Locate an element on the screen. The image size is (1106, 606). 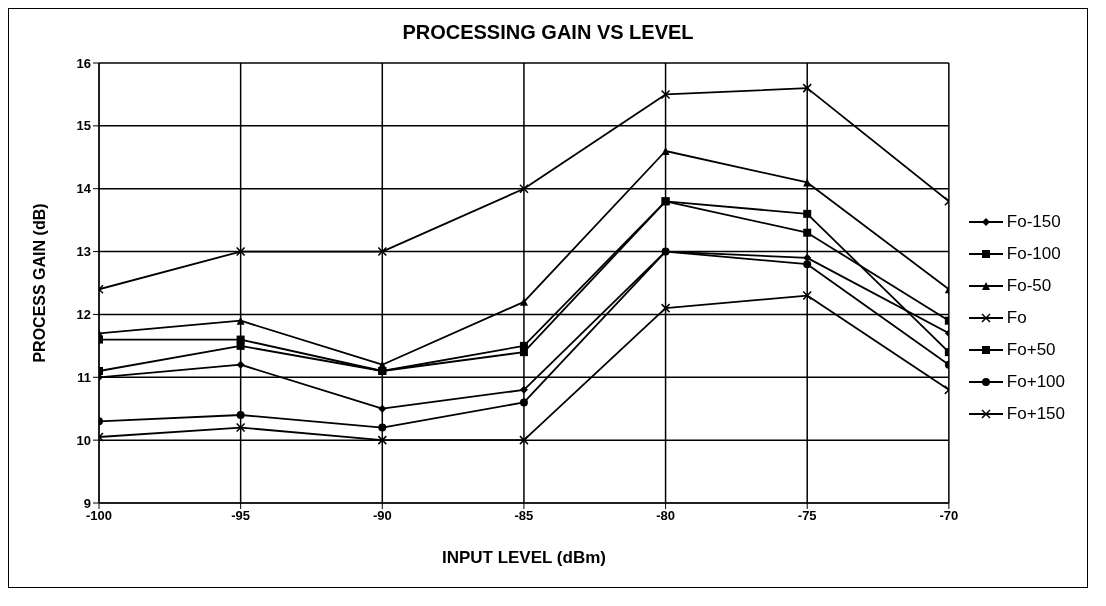
legend-label: Fo-150 is located at coordinates (1033, 222).